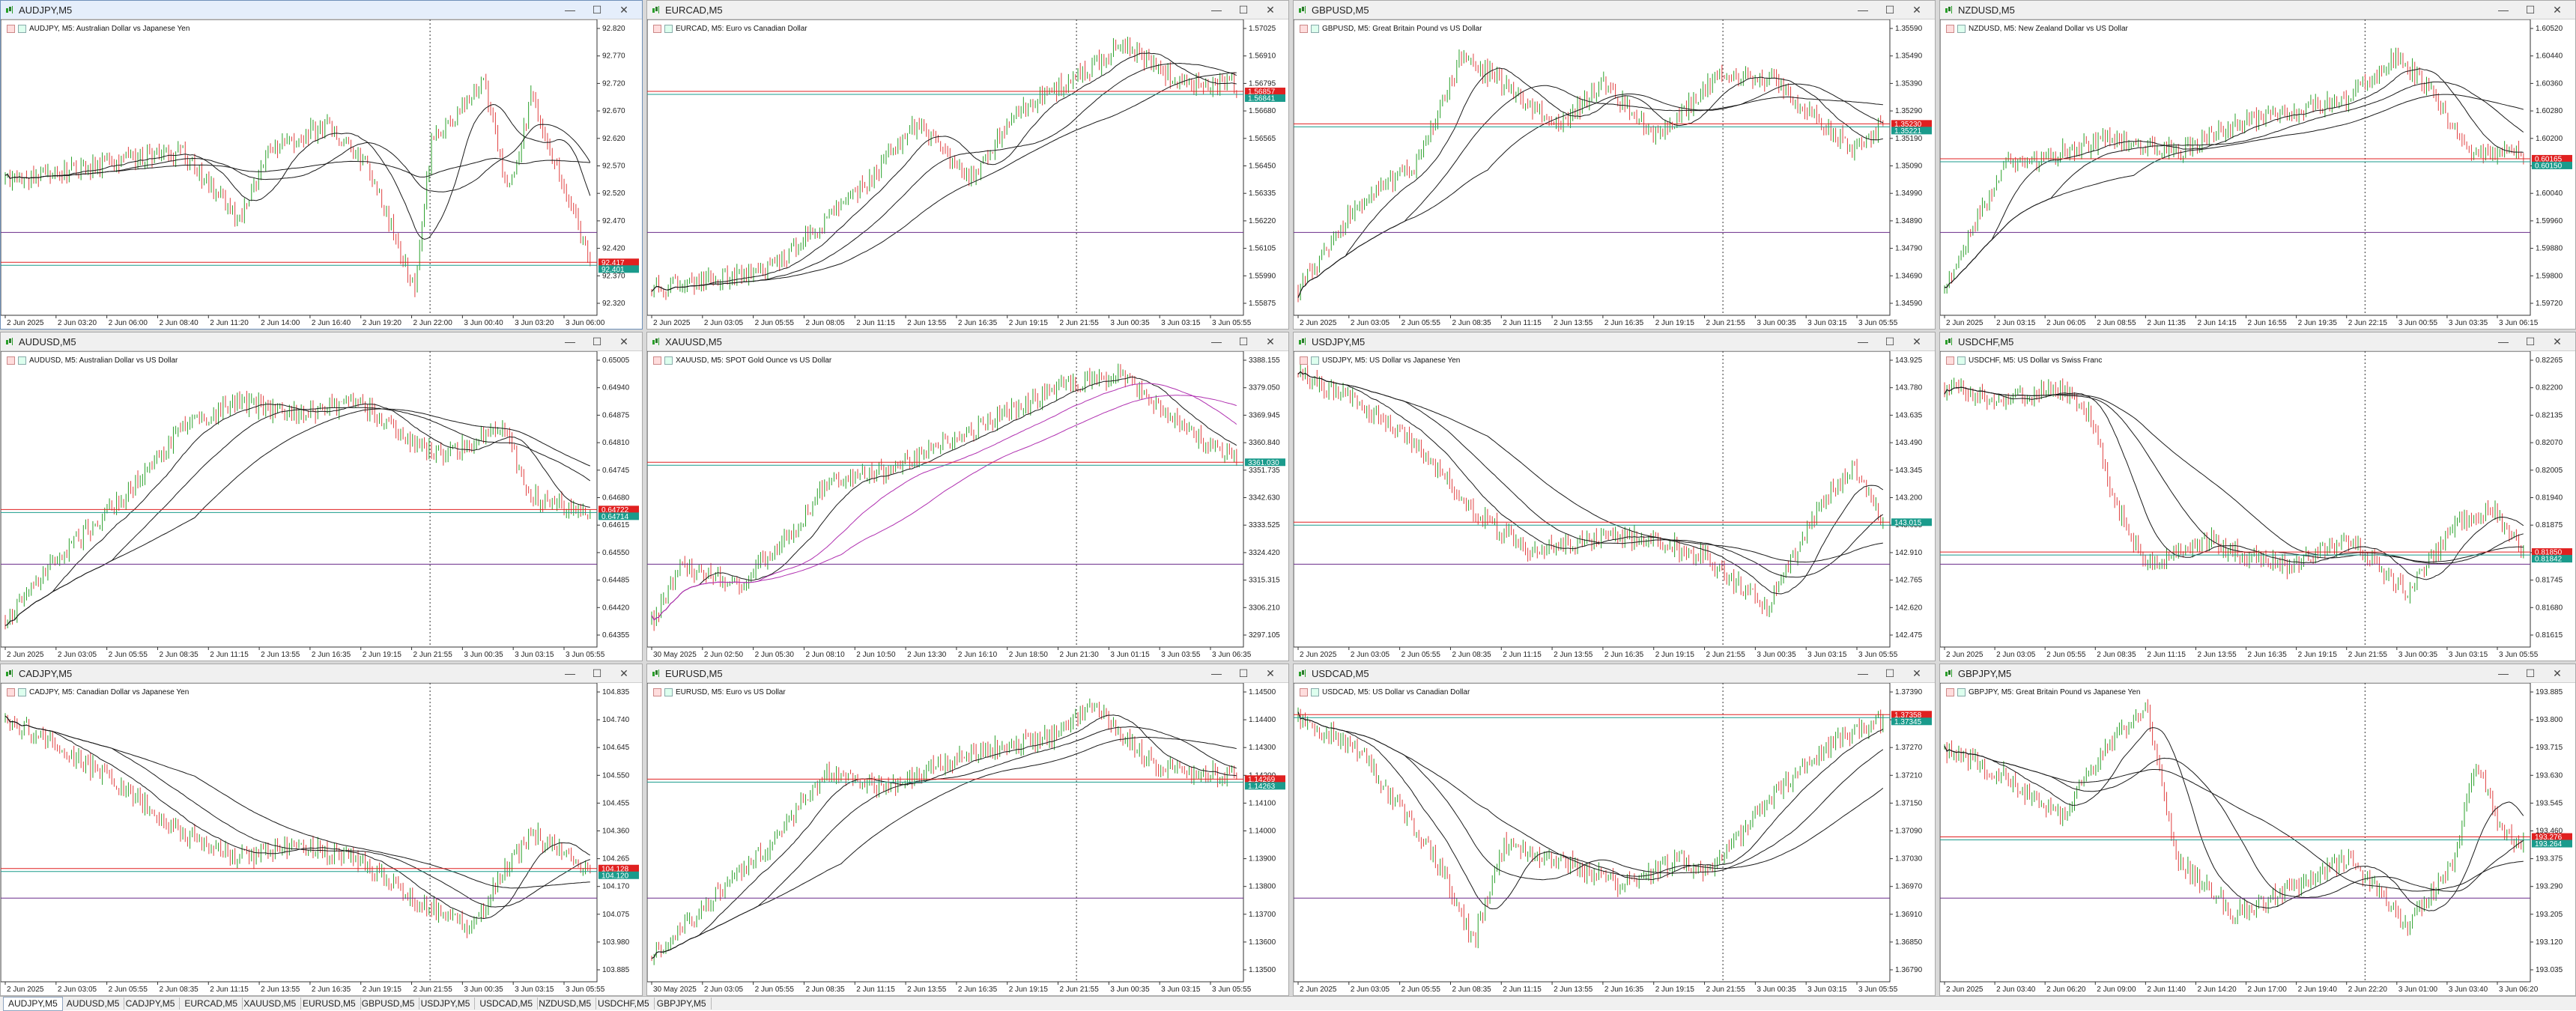 This screenshot has width=2576, height=1011. What do you see at coordinates (507, 1004) in the screenshot?
I see `chart-tab: USDCAD,M5` at bounding box center [507, 1004].